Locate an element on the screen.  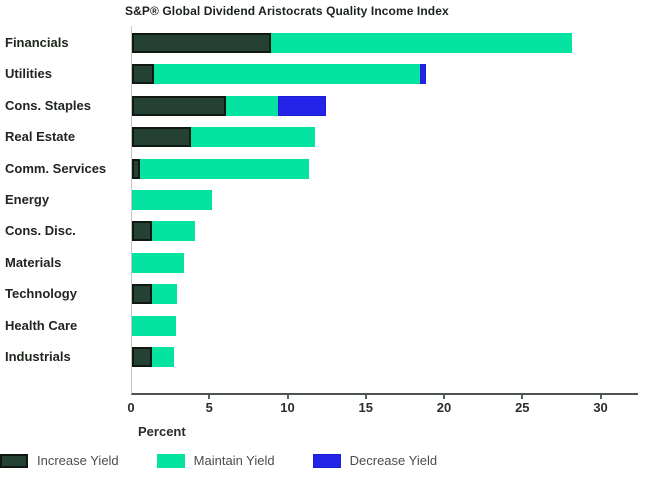
bar-segment-decrease-yield-cons-staples is located at coordinates (302, 105).